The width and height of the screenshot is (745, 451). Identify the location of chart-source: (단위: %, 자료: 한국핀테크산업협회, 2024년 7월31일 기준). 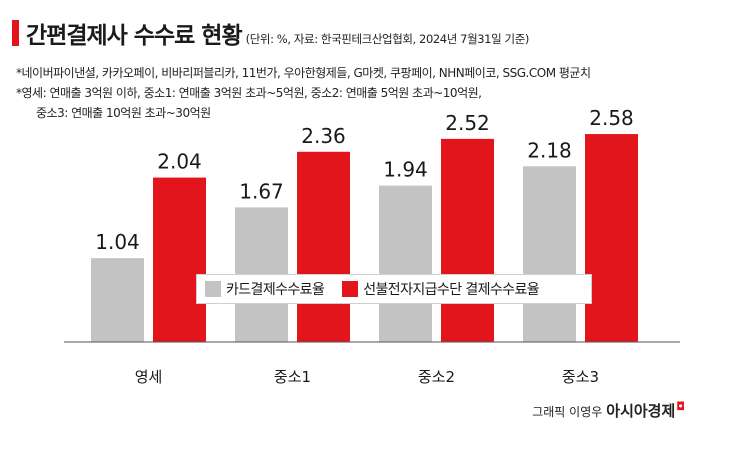
(387, 39).